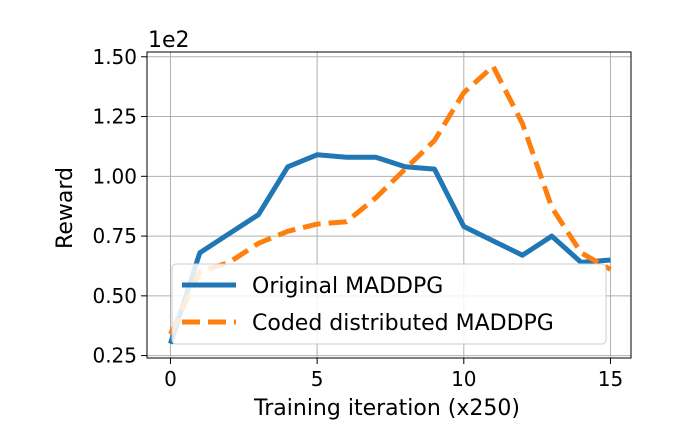 This screenshot has height=430, width=700. What do you see at coordinates (65, 208) in the screenshot?
I see `y-axis-label: Reward` at bounding box center [65, 208].